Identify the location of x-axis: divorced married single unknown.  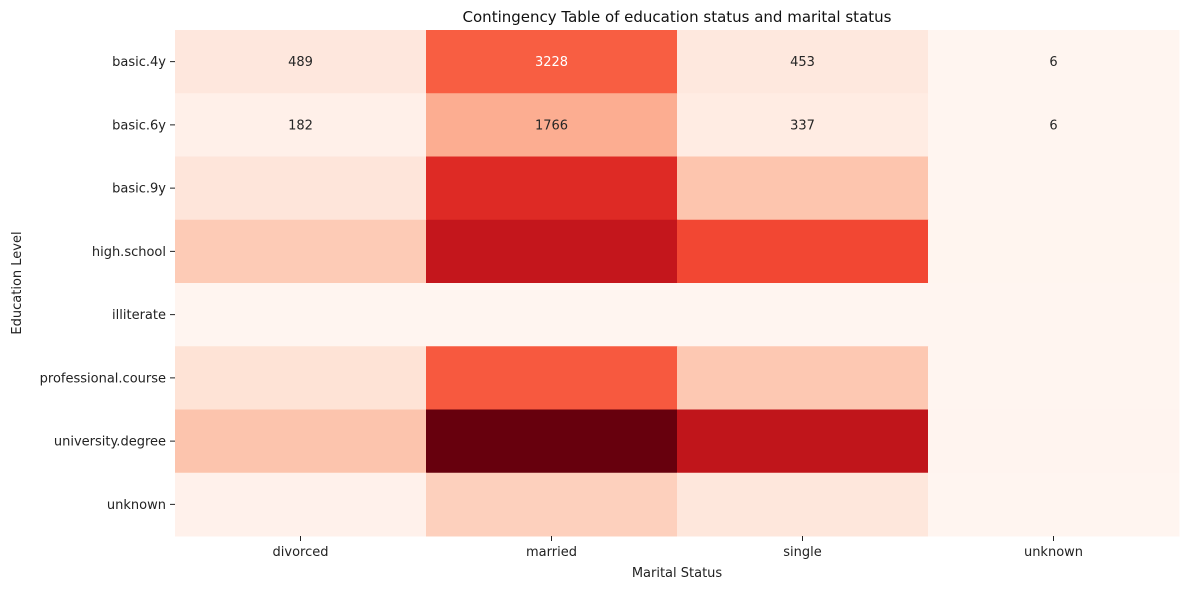
(678, 548).